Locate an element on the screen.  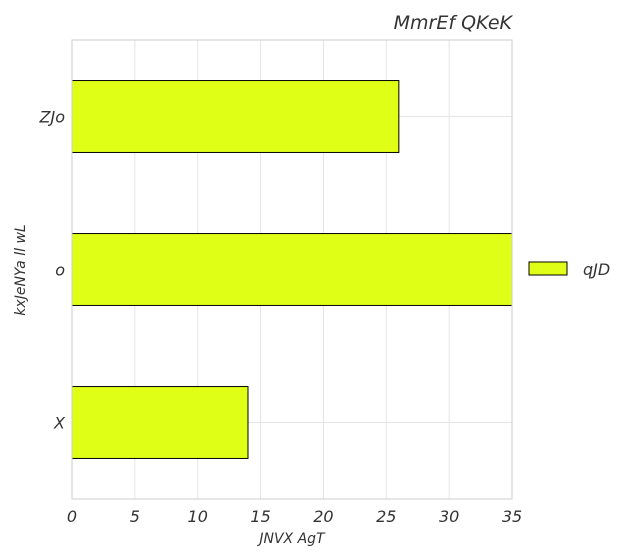
x-tick-label: 25 is located at coordinates (386, 516).